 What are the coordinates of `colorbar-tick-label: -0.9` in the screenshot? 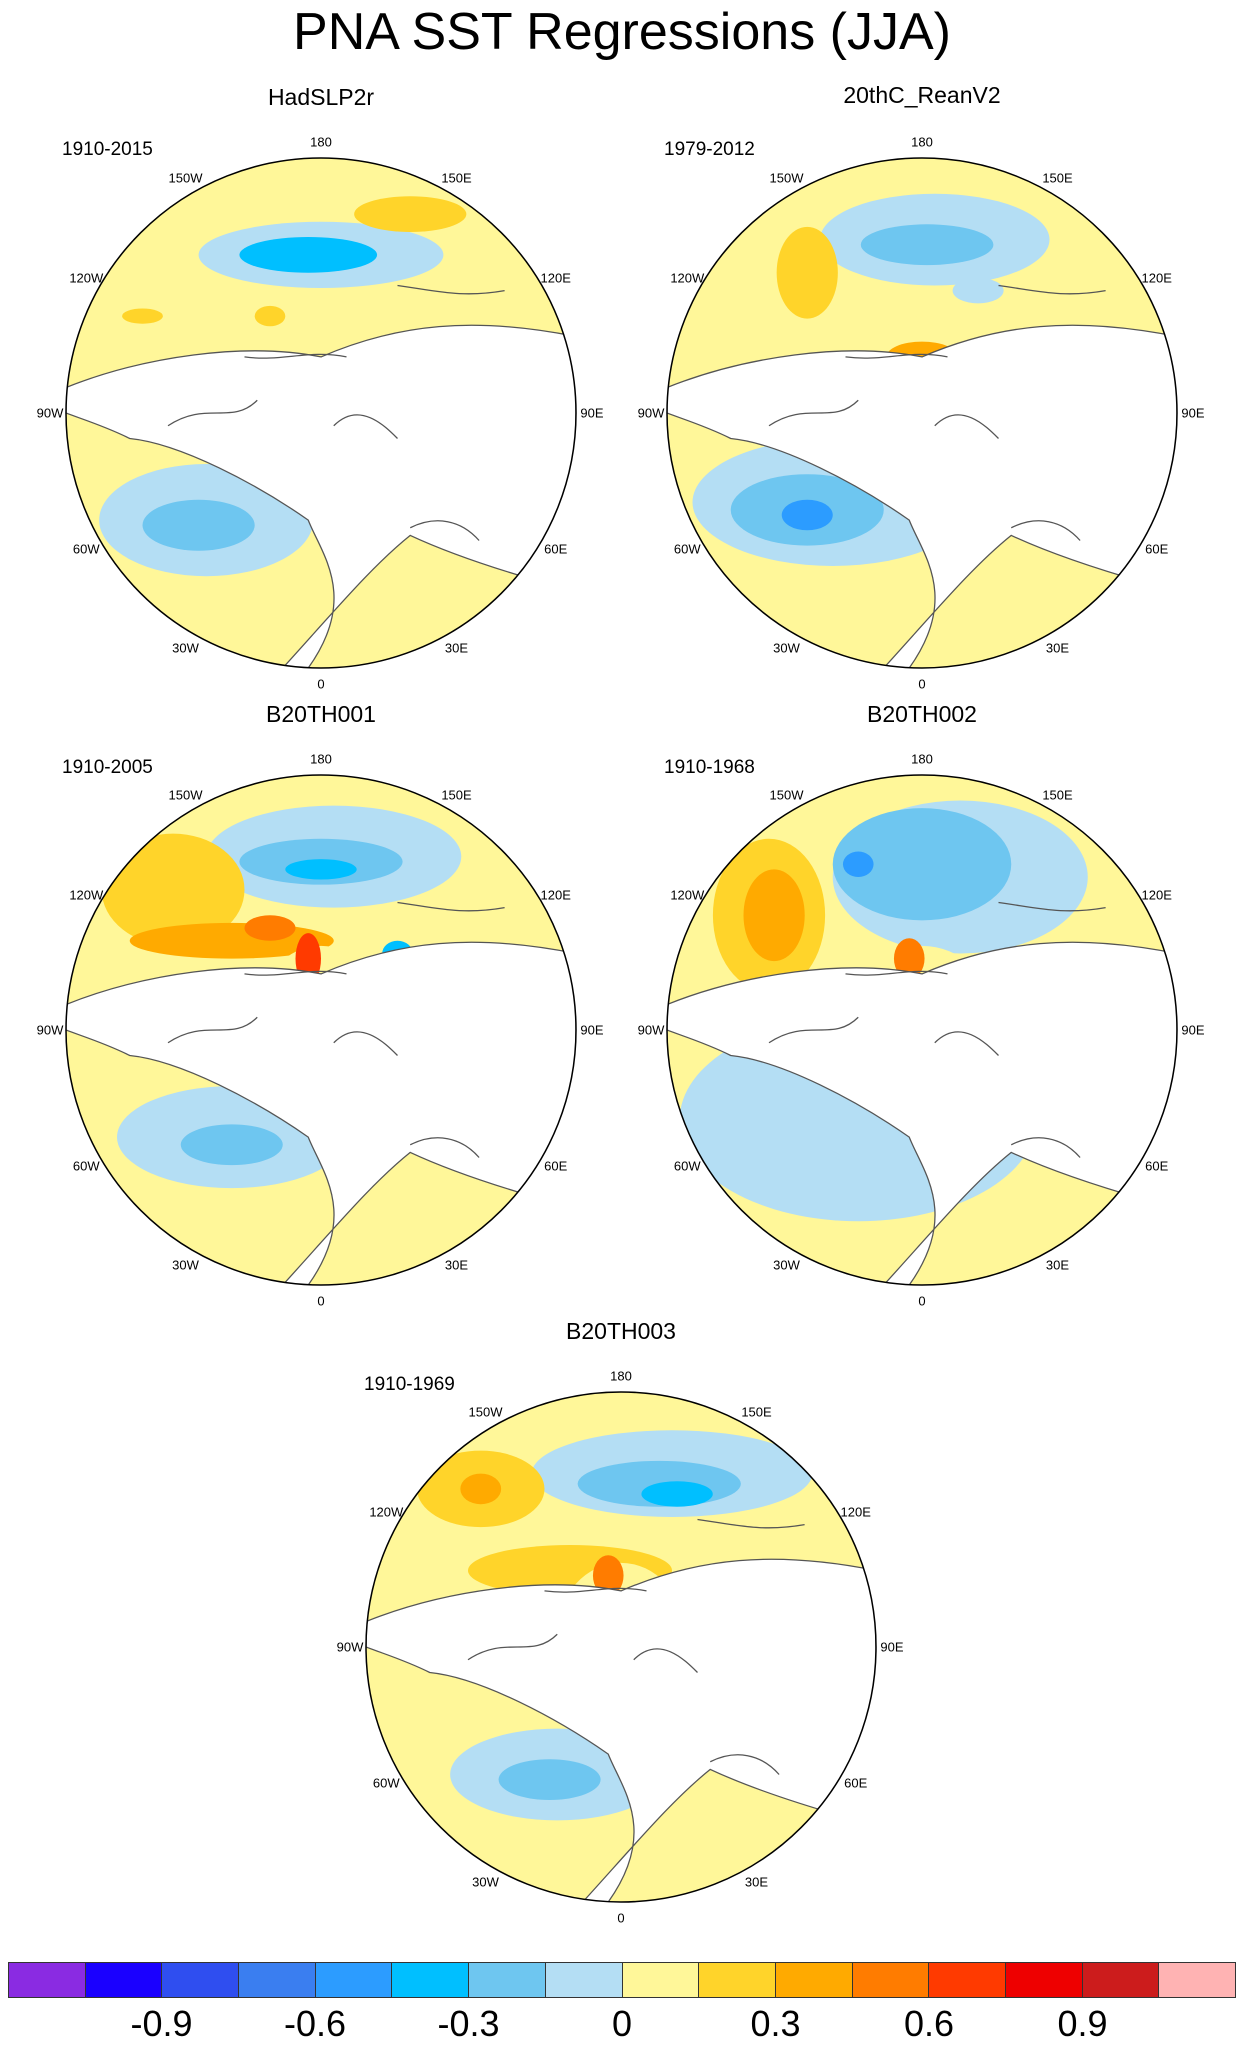 It's located at (161, 2023).